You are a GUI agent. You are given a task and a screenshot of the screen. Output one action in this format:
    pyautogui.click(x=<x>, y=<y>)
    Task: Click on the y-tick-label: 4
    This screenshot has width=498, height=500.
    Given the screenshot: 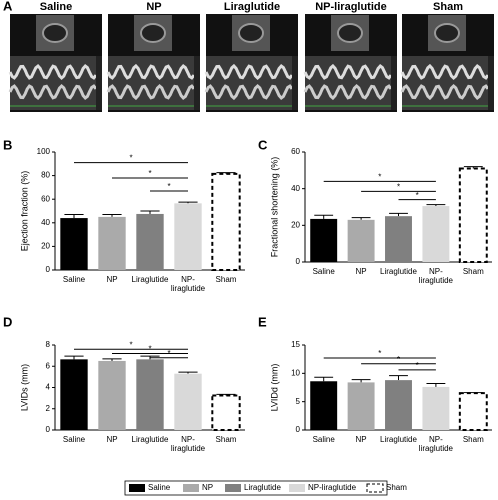 What is the action you would take?
    pyautogui.click(x=48, y=387)
    